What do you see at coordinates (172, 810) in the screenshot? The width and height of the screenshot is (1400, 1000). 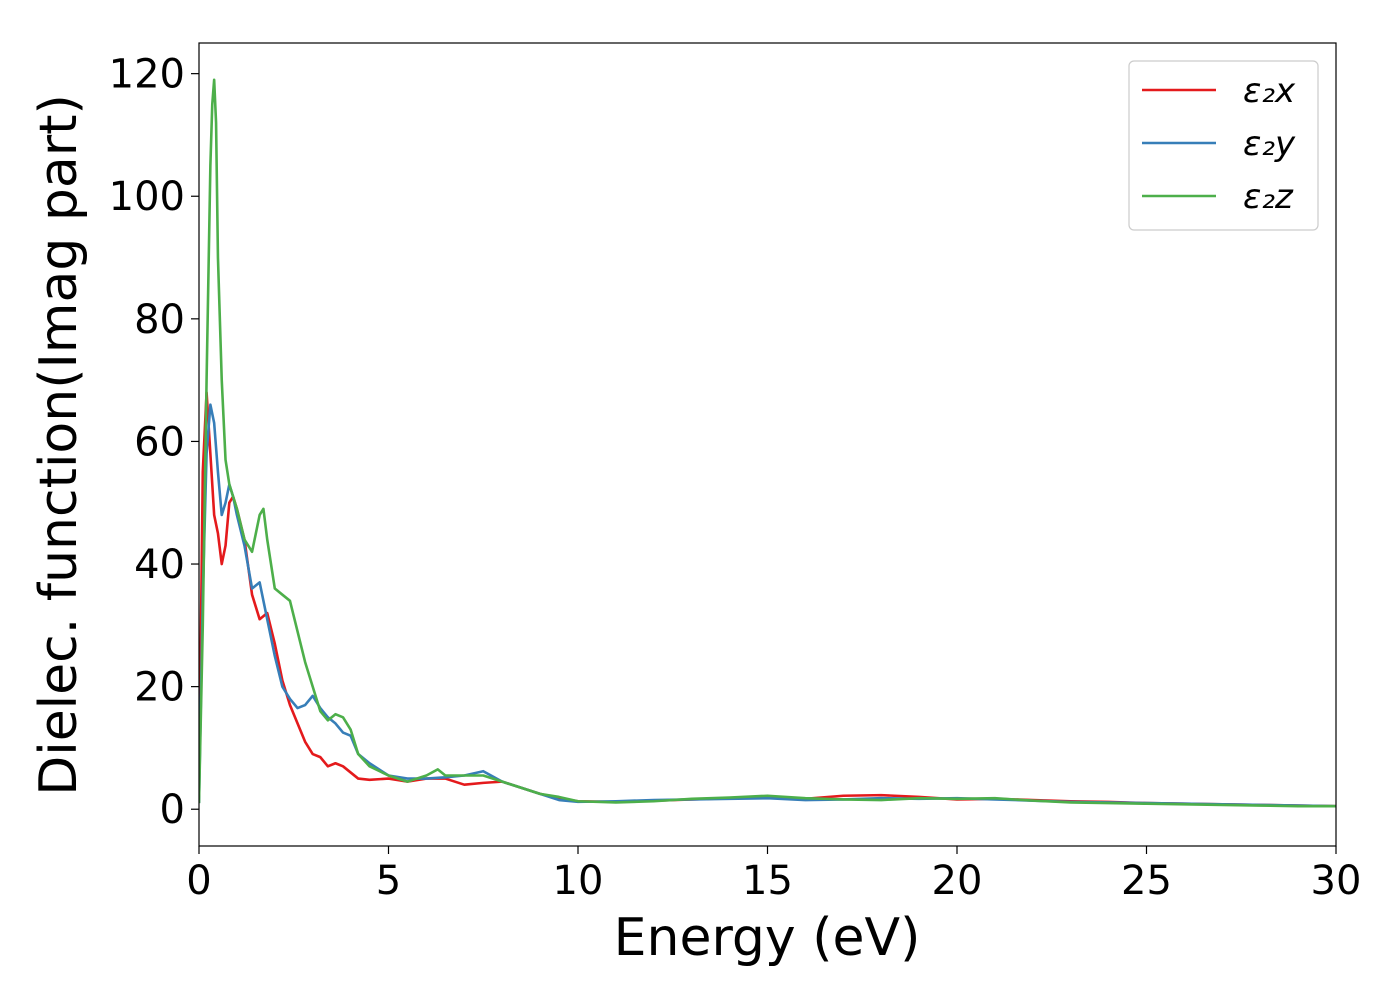 I see `y-tick-label: 0` at bounding box center [172, 810].